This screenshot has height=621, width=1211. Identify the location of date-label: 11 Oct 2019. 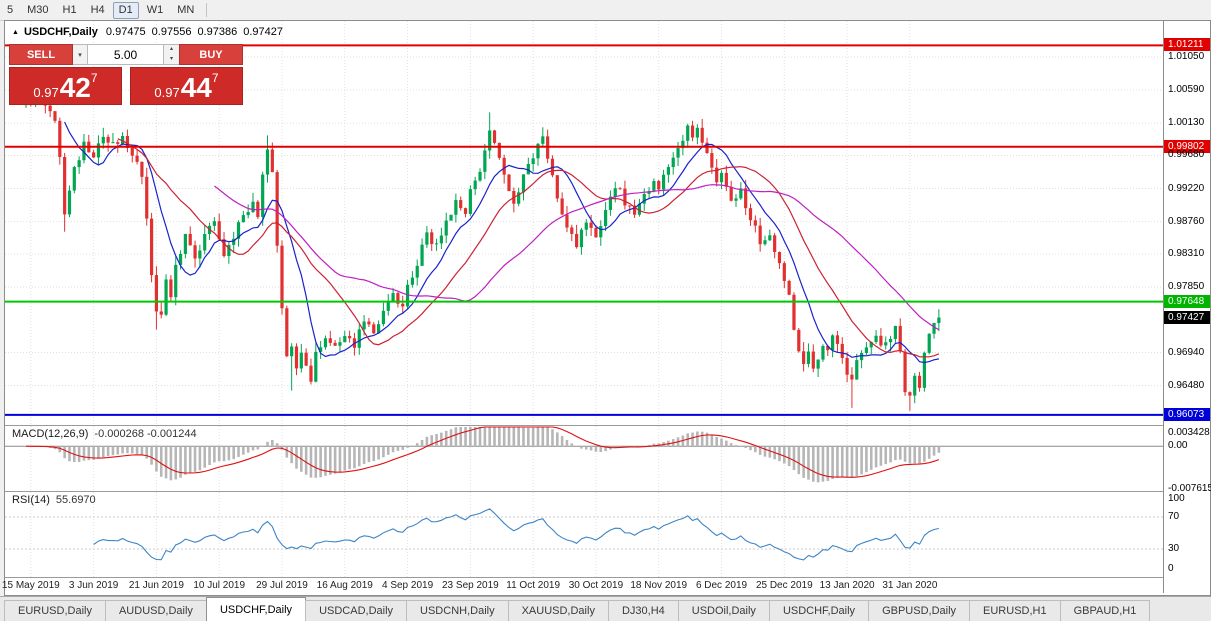
(533, 585).